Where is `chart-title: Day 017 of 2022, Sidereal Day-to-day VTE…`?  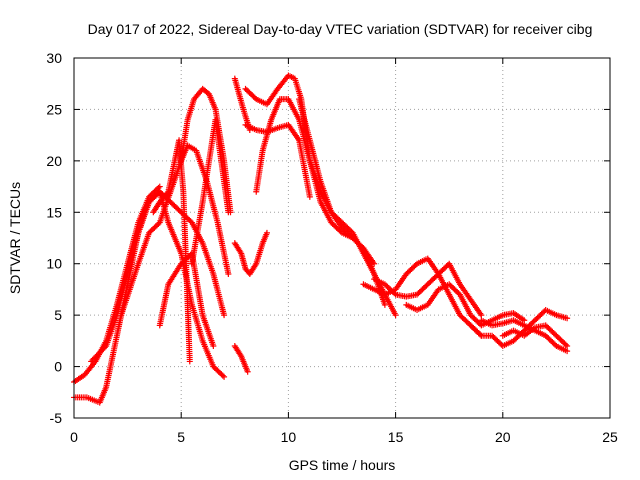
chart-title: Day 017 of 2022, Sidereal Day-to-day VTE… is located at coordinates (340, 29).